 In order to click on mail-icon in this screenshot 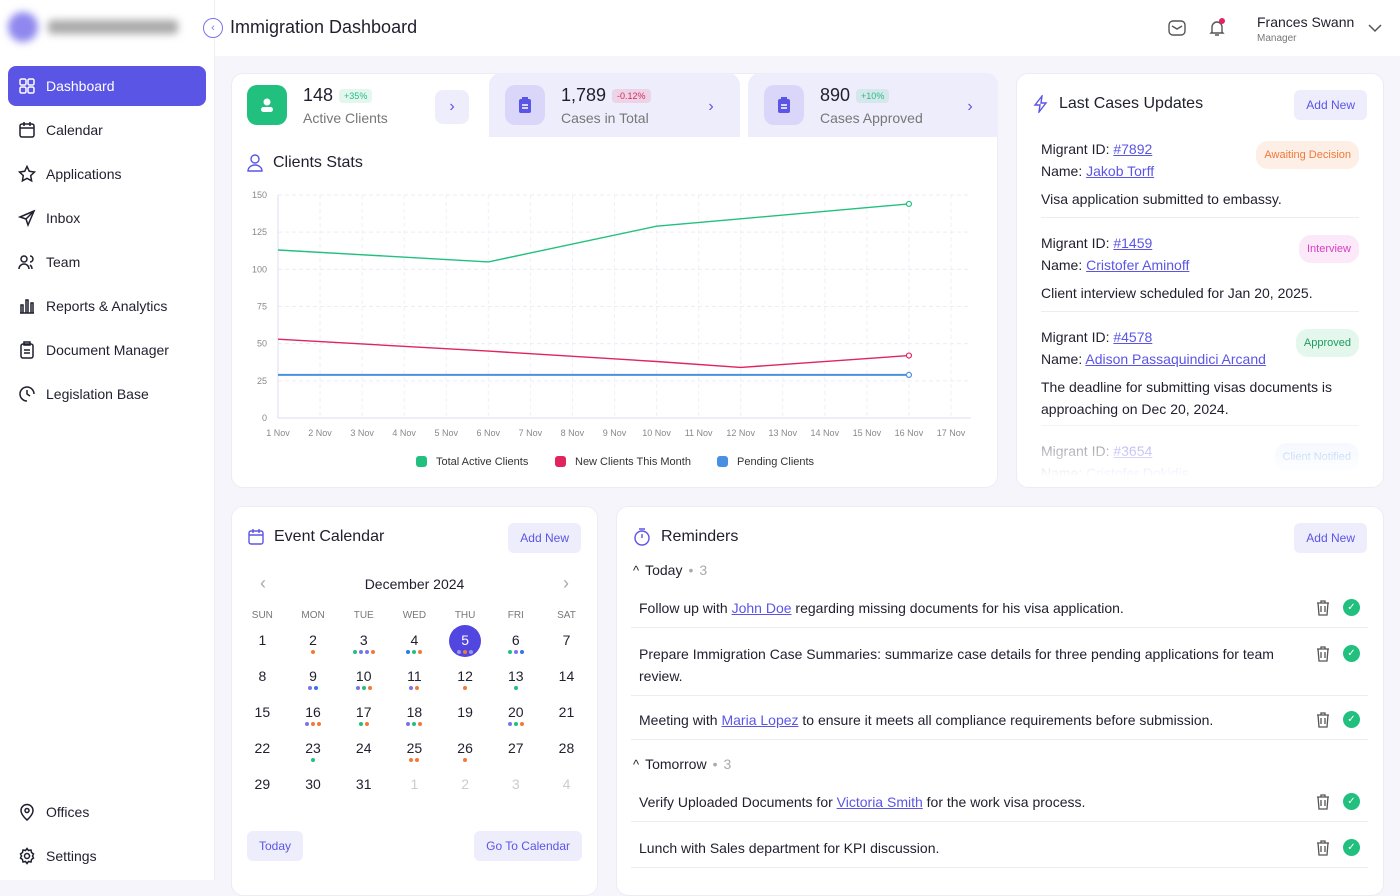, I will do `click(1177, 28)`.